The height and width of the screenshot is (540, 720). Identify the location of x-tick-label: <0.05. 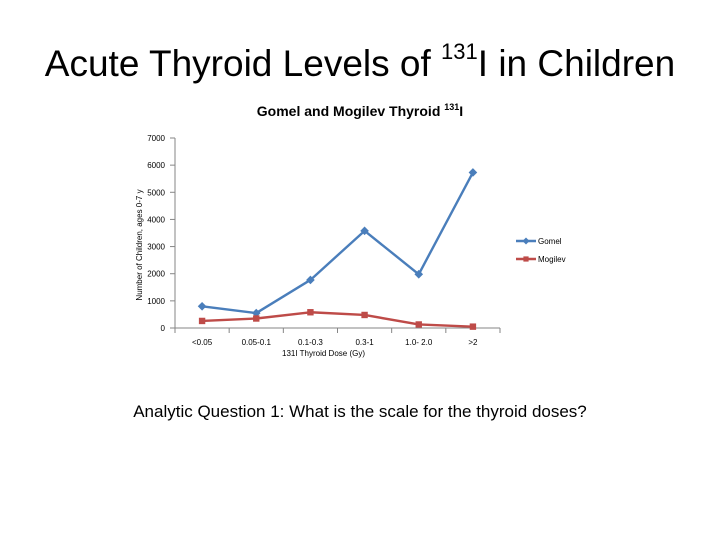
(202, 342).